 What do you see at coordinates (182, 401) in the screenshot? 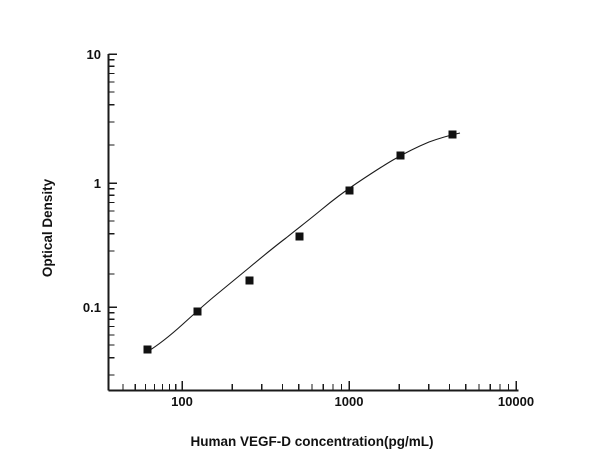
I see `x-tick-label-100: 100` at bounding box center [182, 401].